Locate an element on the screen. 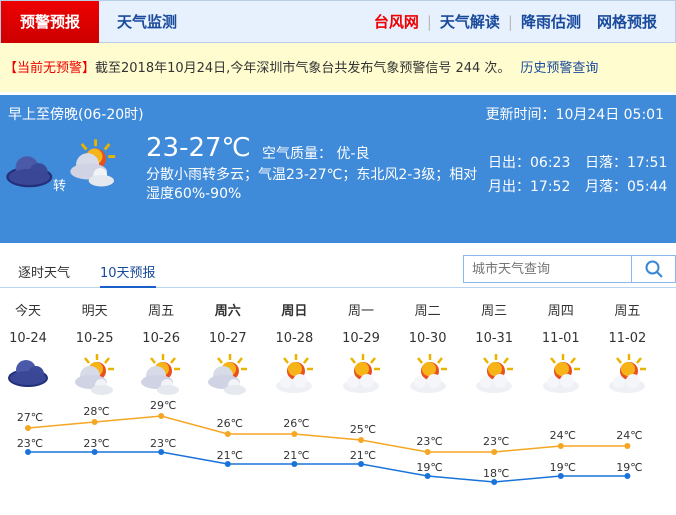  temp-range: 23-27℃ is located at coordinates (198, 148).